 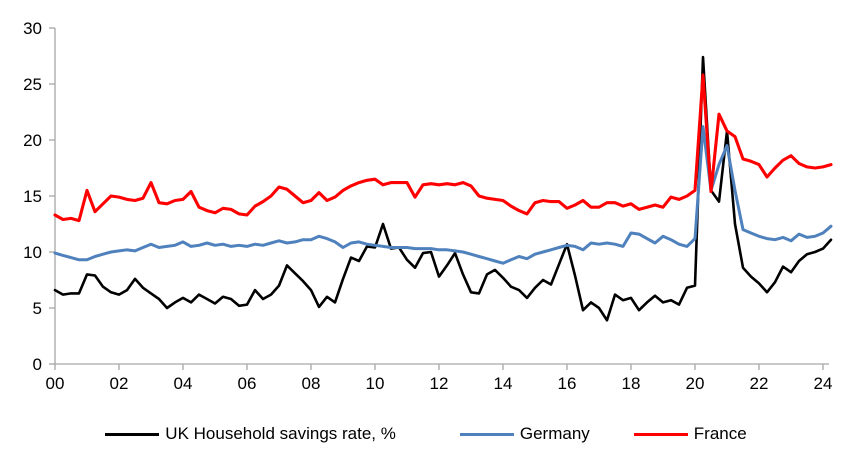 What do you see at coordinates (280, 433) in the screenshot?
I see `legend-label-uk: UK Household savings rate, %` at bounding box center [280, 433].